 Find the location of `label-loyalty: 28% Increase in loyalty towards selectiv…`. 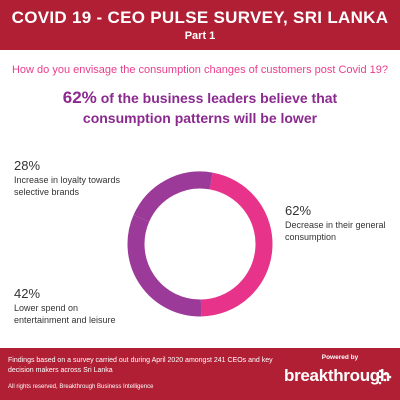

label-loyalty: 28% Increase in loyalty towards selectiv… is located at coordinates (76, 178).